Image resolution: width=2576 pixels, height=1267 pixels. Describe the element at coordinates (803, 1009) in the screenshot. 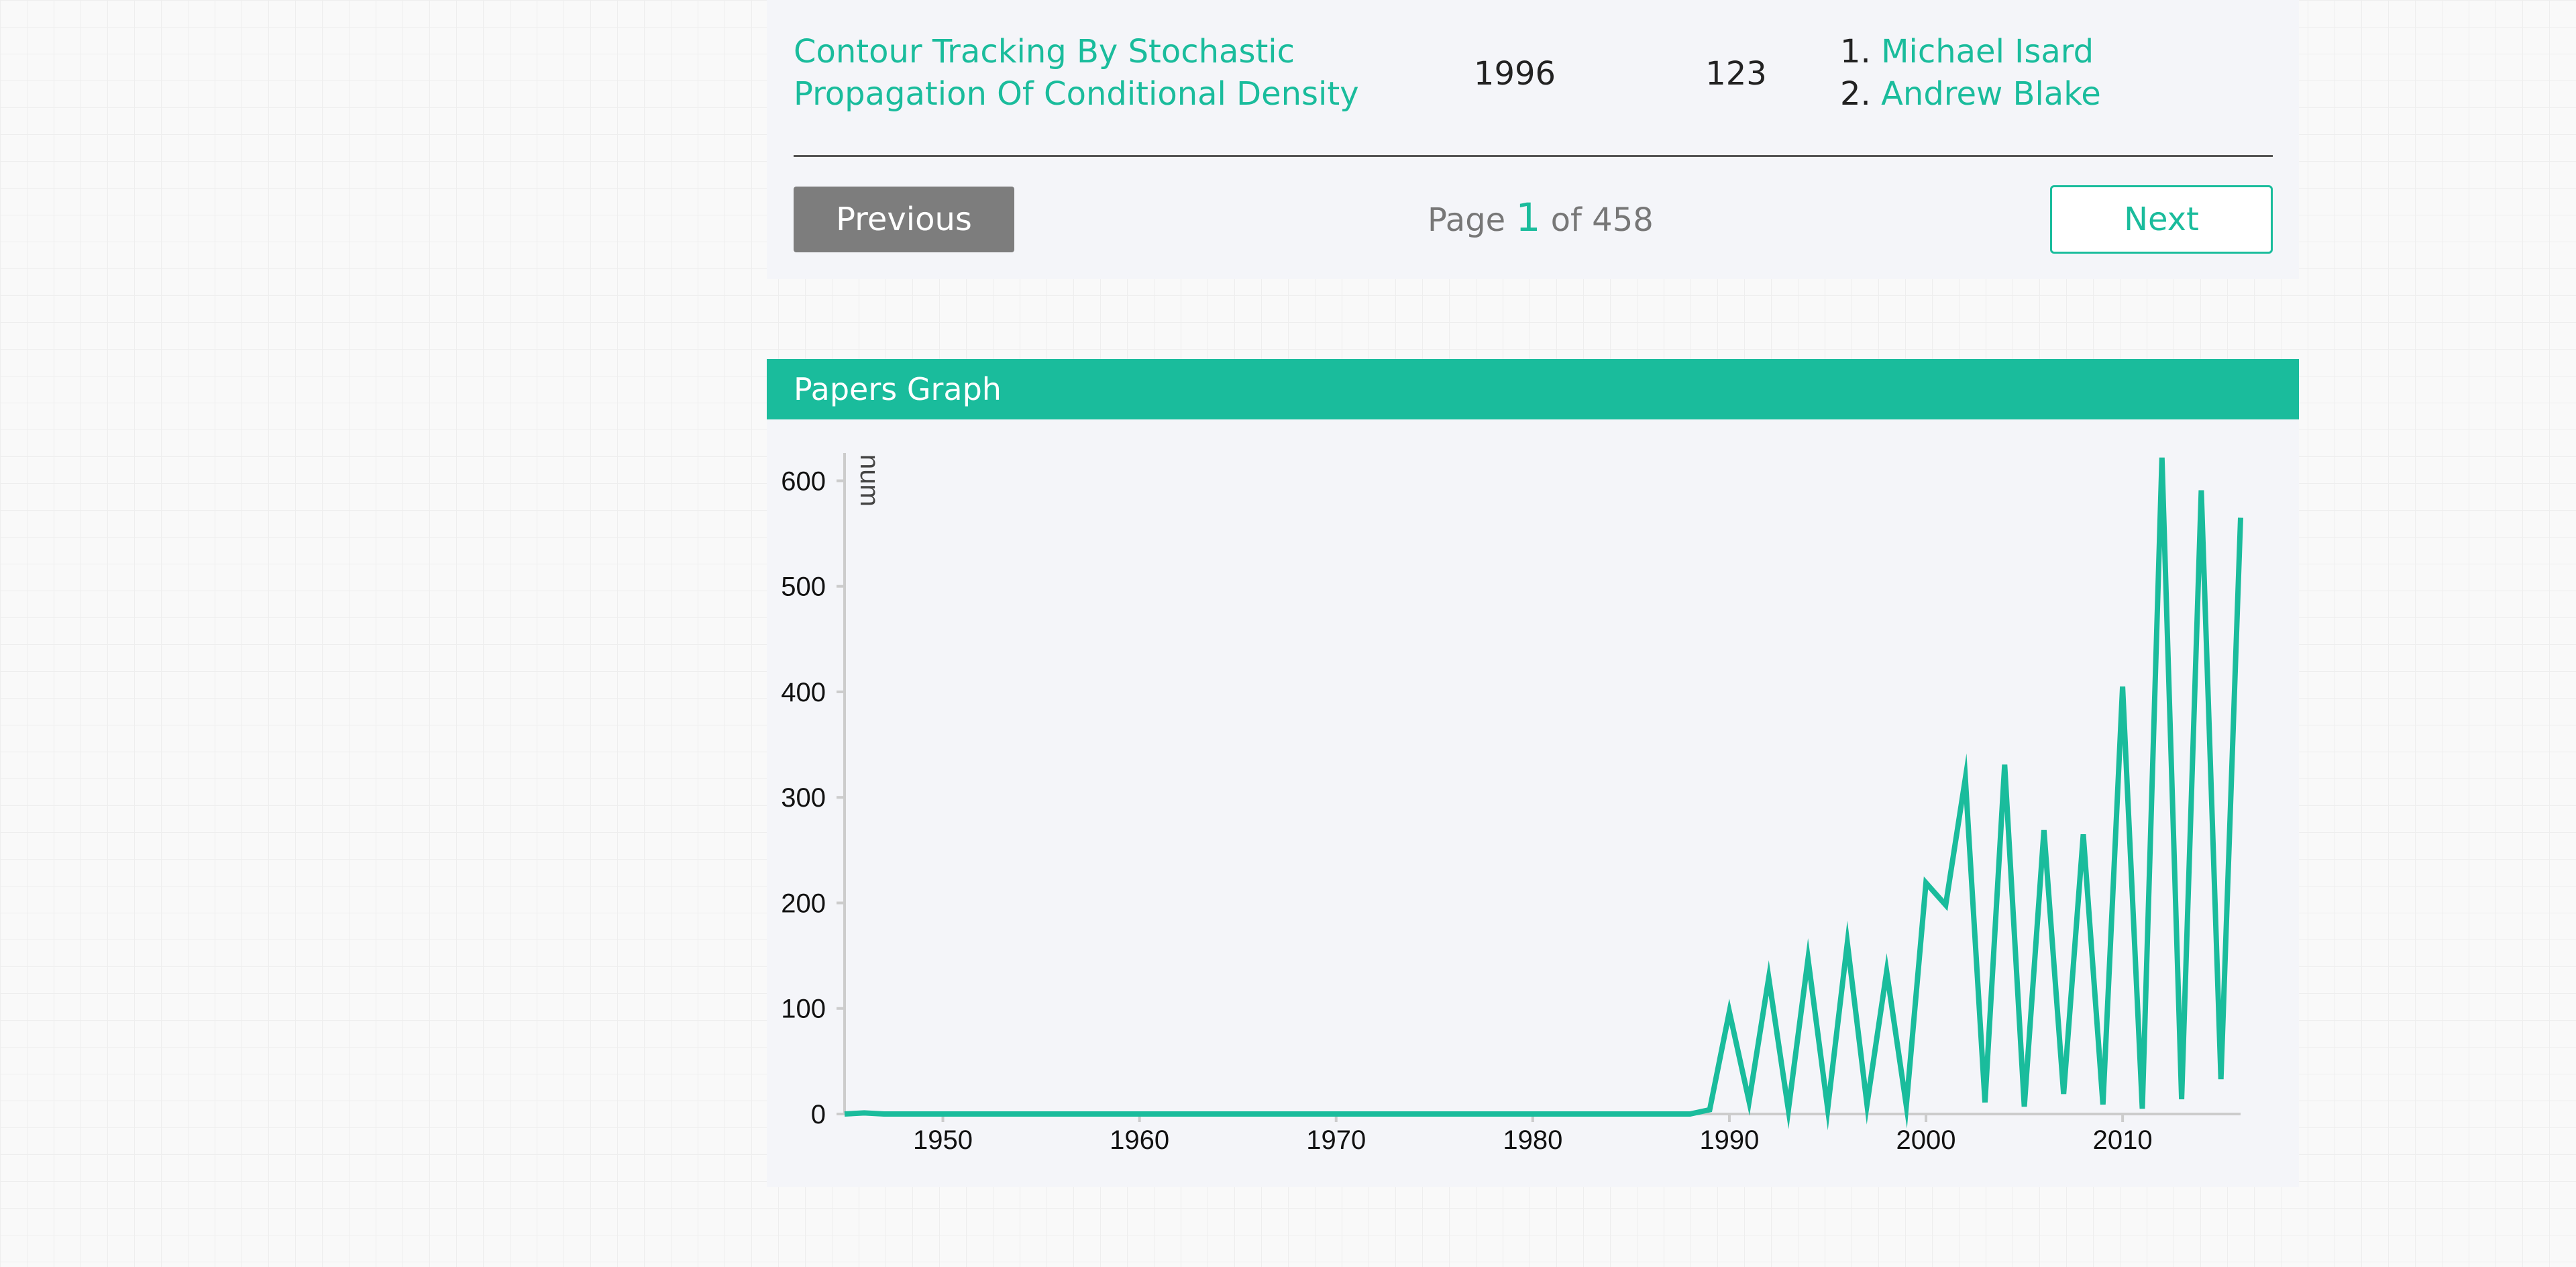

I see `y-tick-label: 100` at that location.